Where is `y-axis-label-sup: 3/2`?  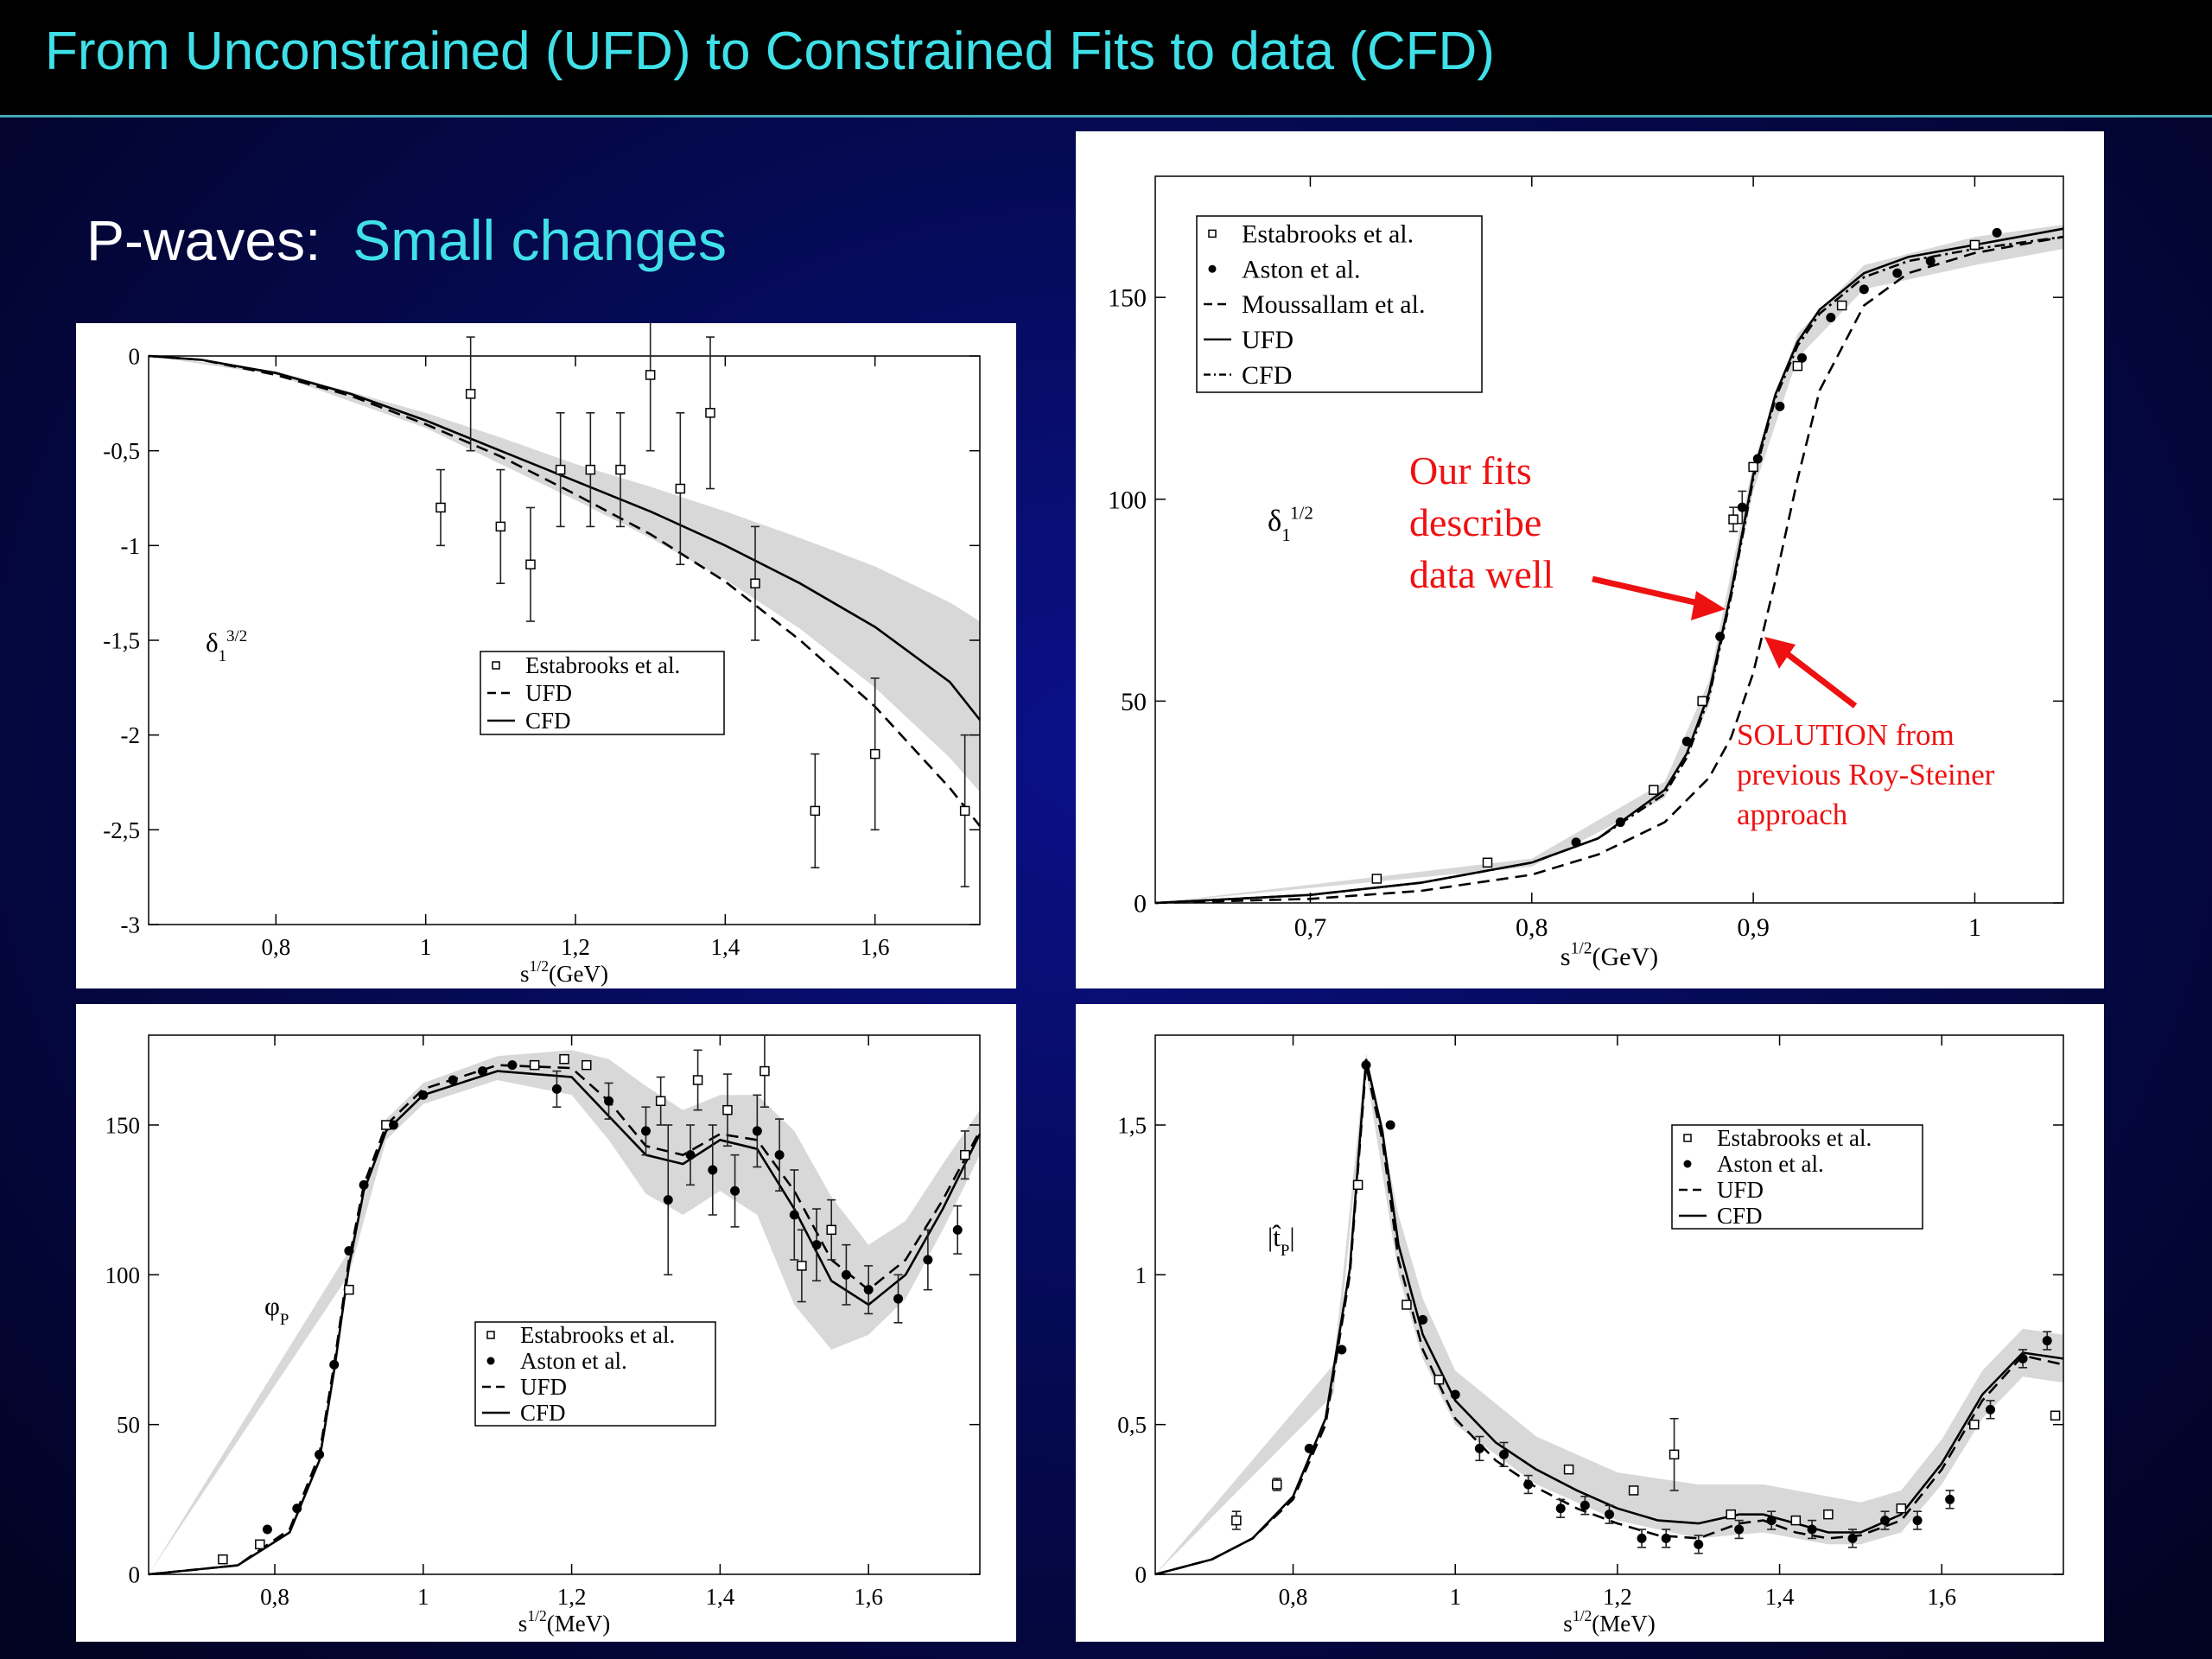
y-axis-label-sup: 3/2 is located at coordinates (236, 636).